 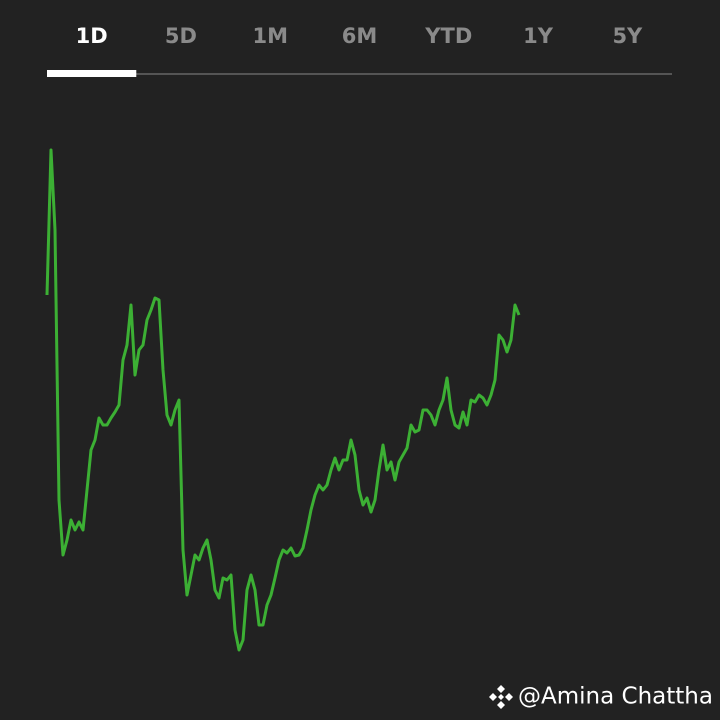 I want to click on tab-indicator, so click(x=92, y=73).